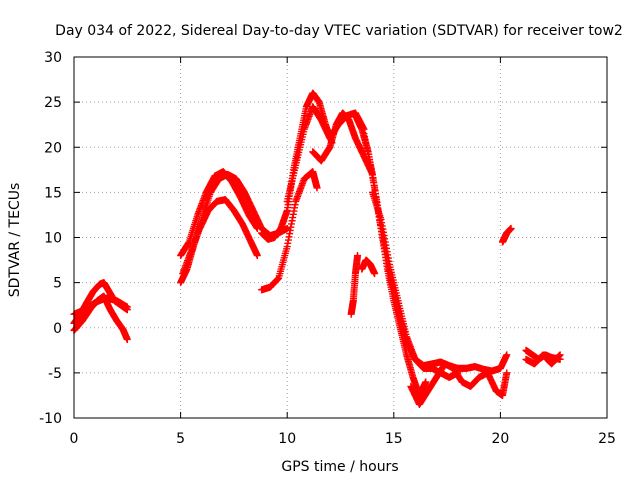 Image resolution: width=640 pixels, height=480 pixels. Describe the element at coordinates (180, 439) in the screenshot. I see `x-tick-label: 5` at that location.